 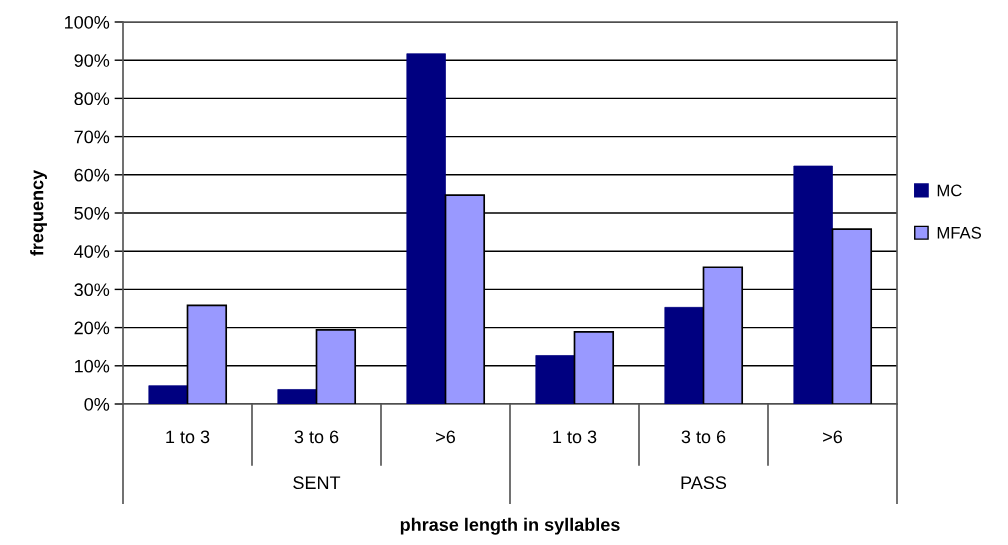 I want to click on y-tick-label: 70%, so click(x=92, y=137).